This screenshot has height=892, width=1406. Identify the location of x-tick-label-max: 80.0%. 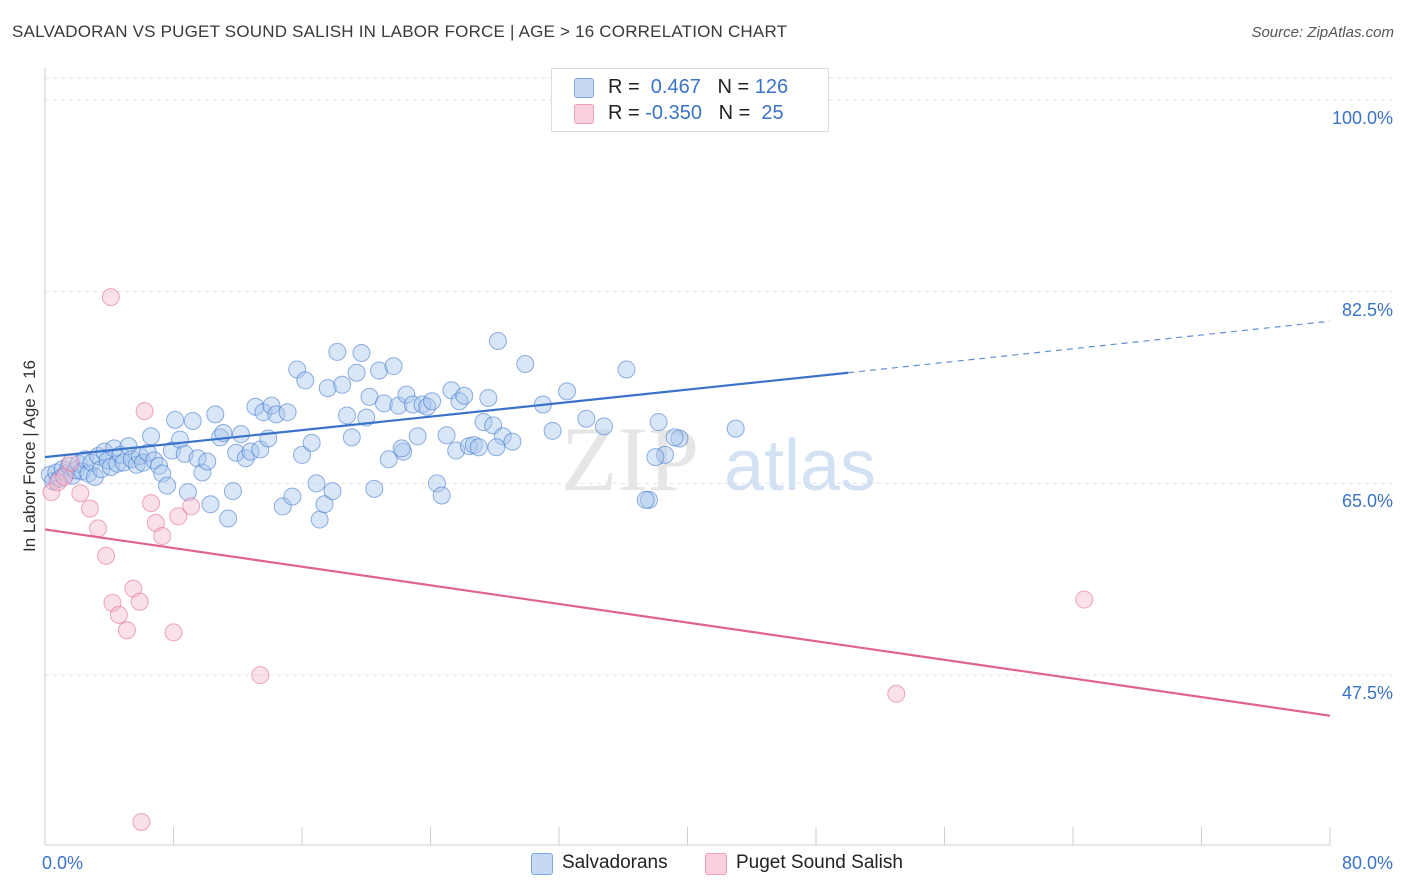
(1367, 863).